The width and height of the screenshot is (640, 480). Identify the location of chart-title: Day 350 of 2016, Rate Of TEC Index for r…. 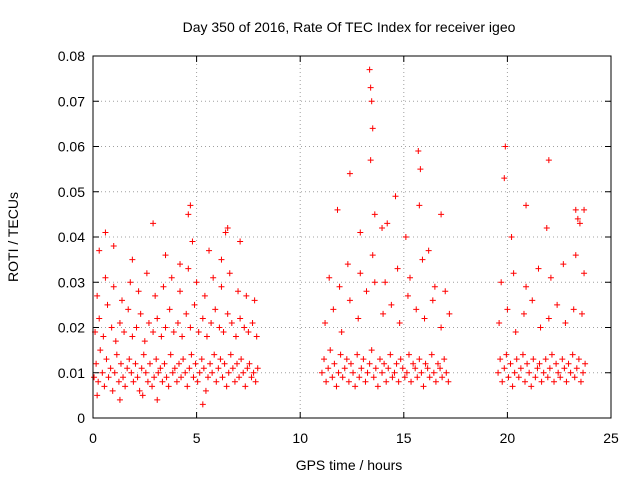
(349, 27).